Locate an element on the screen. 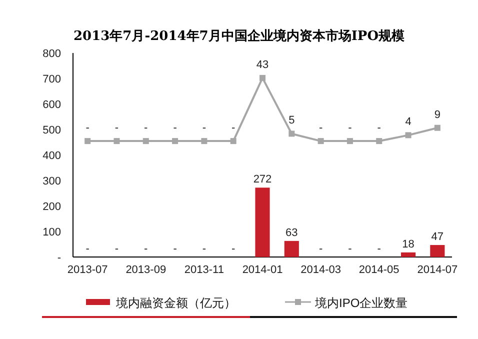  x-tick-label: 2013-07 is located at coordinates (87, 270).